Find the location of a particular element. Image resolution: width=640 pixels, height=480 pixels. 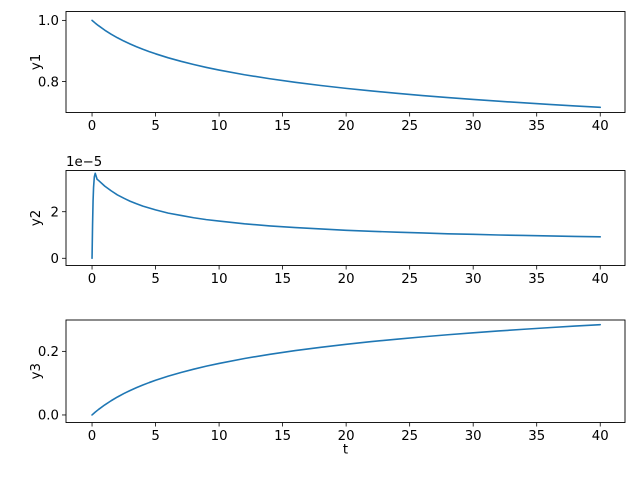

y-tick-label: 0.8 is located at coordinates (48, 82).